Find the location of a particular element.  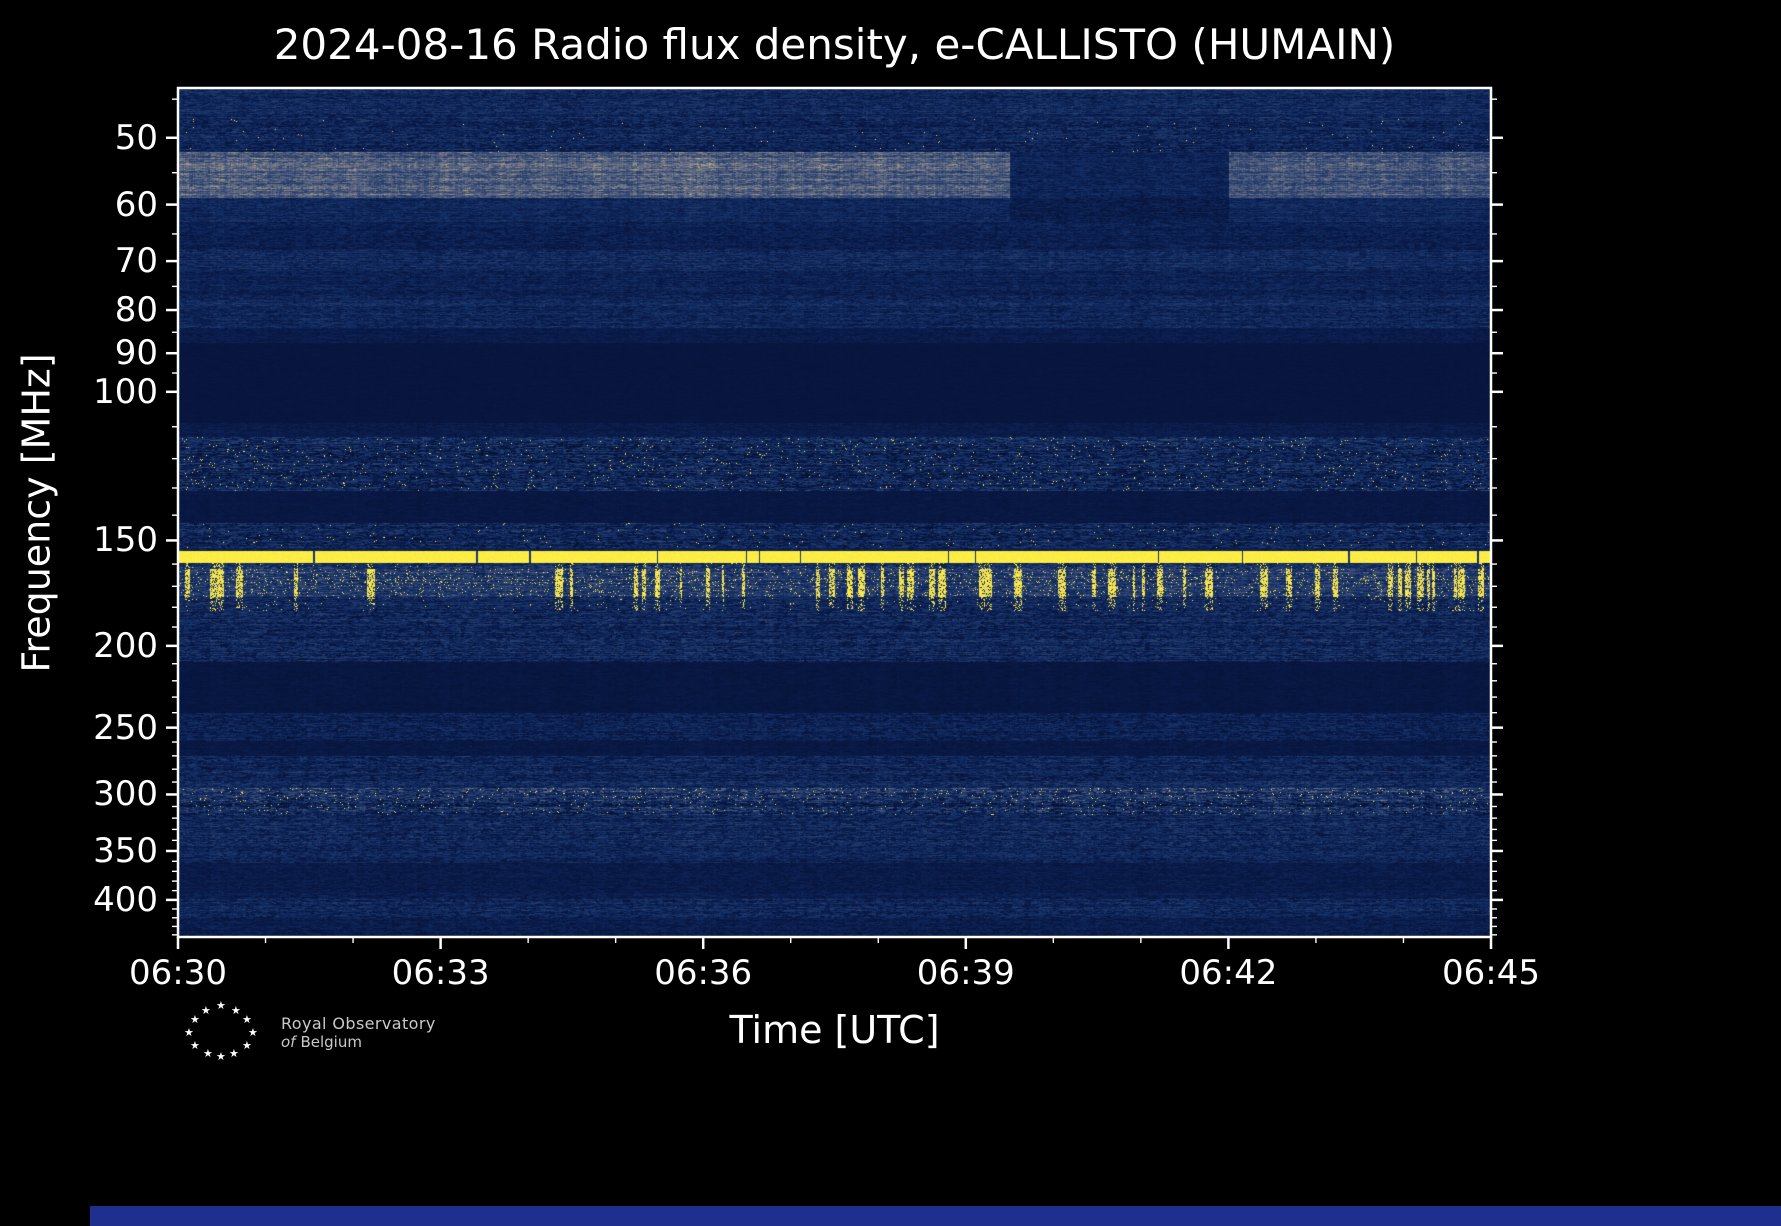

rob-logo: ★ ★ ★ ★ ★ ★ ★ ★ ★ ★ ★ ★ Royal Observatory of Belgium is located at coordinates (309, 1032).